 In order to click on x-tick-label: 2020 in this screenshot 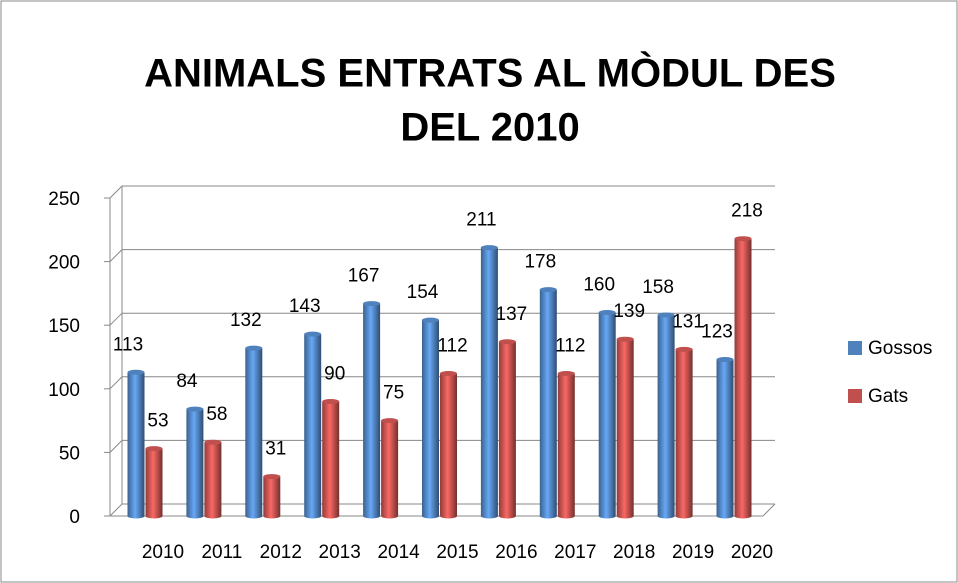, I will do `click(752, 552)`.